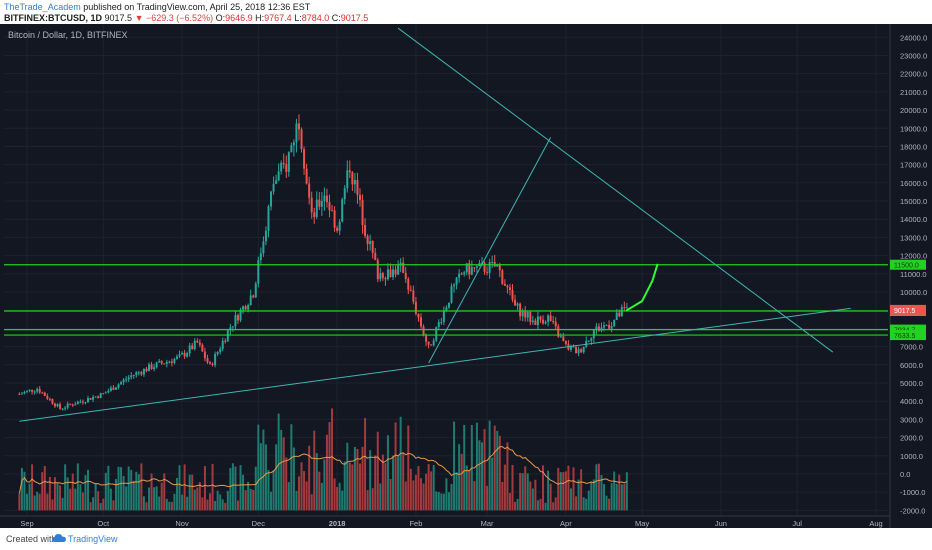 This screenshot has height=550, width=932. I want to click on volume-bars, so click(323, 459).